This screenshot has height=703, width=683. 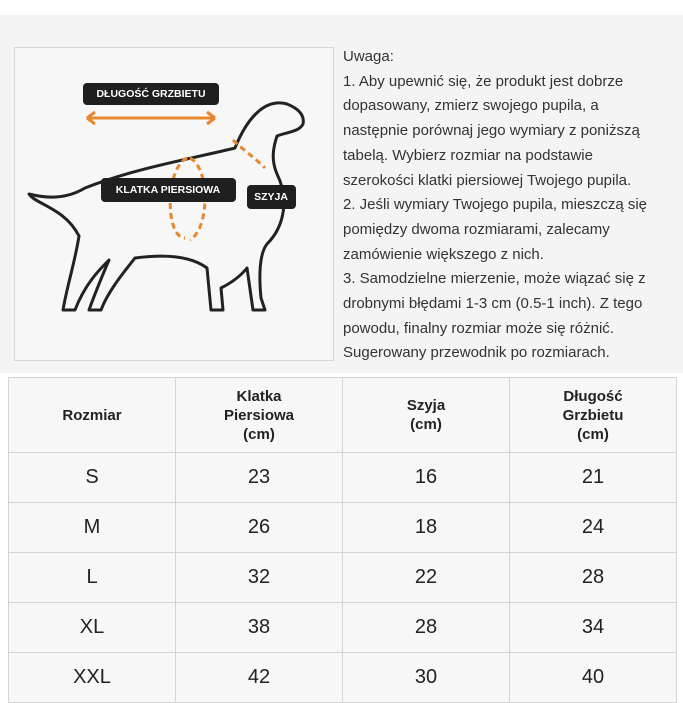 I want to click on header-cell: Długość Grzbietu (cm), so click(x=593, y=415).